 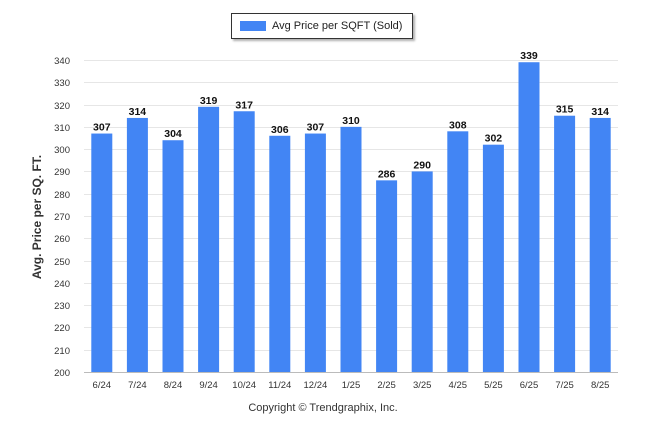 I want to click on bar-value-label: 308, so click(x=458, y=125).